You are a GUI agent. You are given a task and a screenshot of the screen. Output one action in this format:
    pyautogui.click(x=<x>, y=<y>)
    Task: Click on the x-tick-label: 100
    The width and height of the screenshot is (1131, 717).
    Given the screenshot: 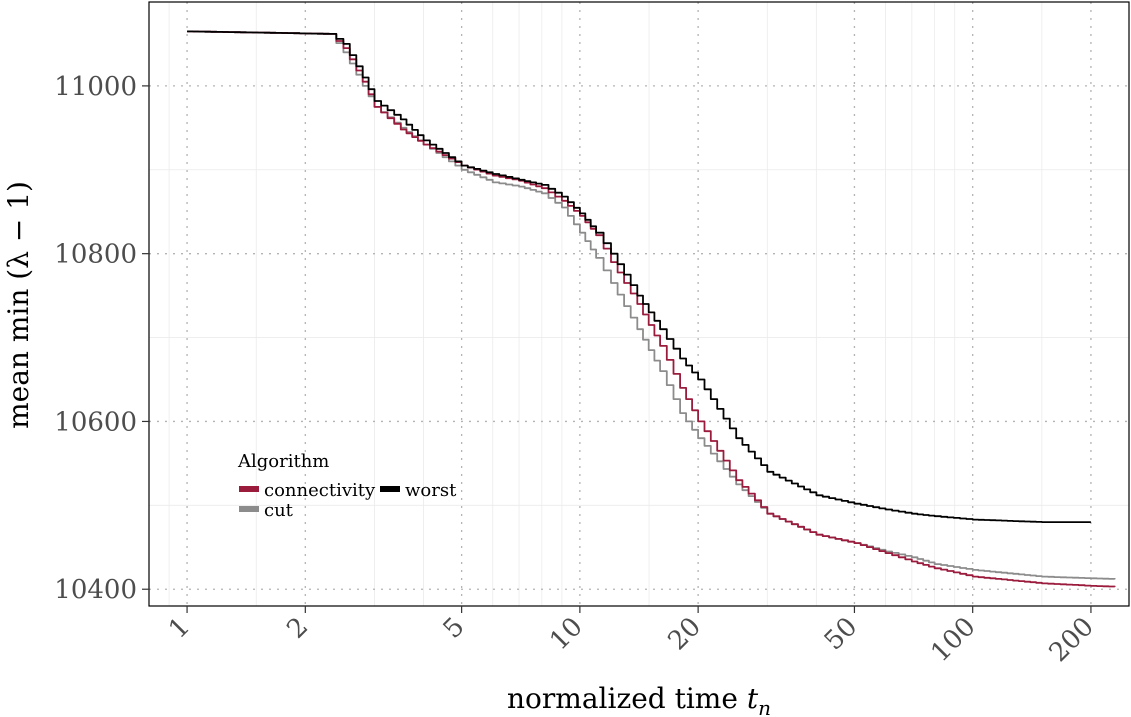 What is the action you would take?
    pyautogui.click(x=953, y=640)
    